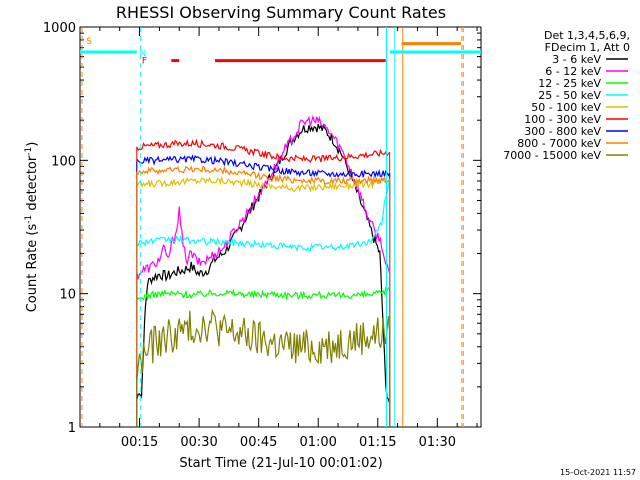 Image resolution: width=640 pixels, height=480 pixels. What do you see at coordinates (139, 442) in the screenshot?
I see `x-tick-label: 00:15` at bounding box center [139, 442].